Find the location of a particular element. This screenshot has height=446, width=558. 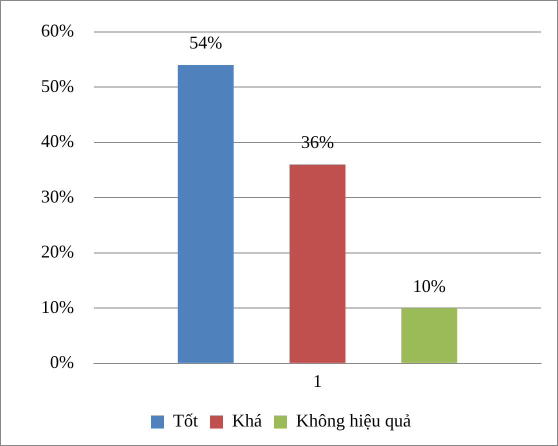

data-label: 10% is located at coordinates (429, 286).